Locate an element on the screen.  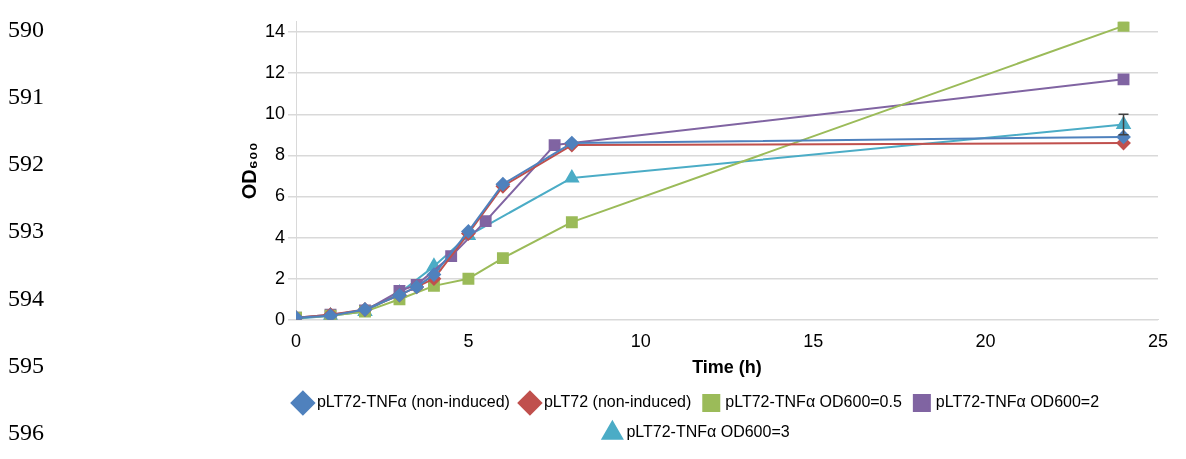
x-tick-label: 0 is located at coordinates (296, 340).